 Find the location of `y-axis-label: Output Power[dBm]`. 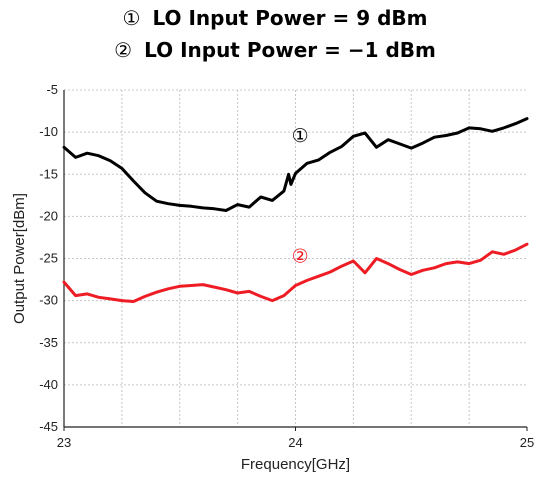

y-axis-label: Output Power[dBm] is located at coordinates (19, 258).